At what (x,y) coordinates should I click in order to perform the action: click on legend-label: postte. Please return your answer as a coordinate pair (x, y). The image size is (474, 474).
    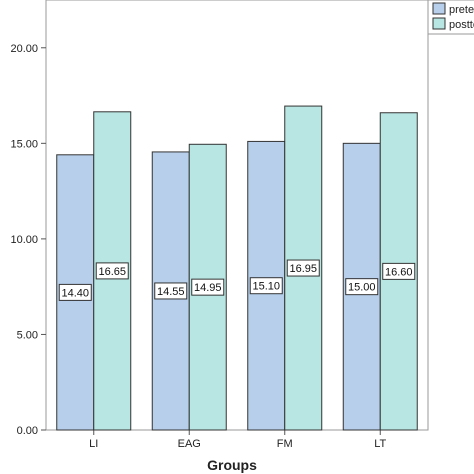
    Looking at the image, I should click on (461, 25).